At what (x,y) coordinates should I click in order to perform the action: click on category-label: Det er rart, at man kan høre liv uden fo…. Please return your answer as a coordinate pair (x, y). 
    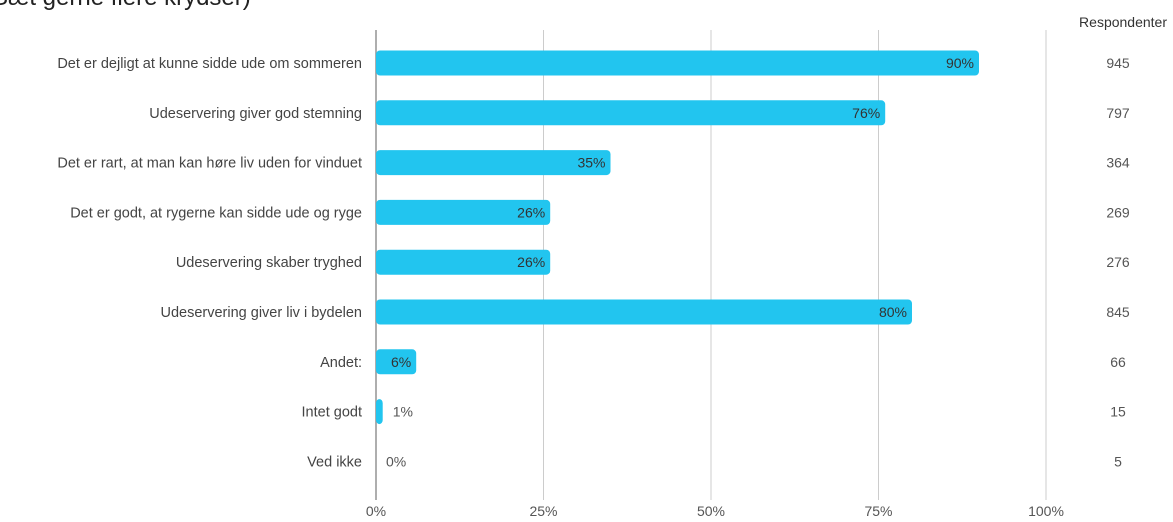
    Looking at the image, I should click on (209, 164).